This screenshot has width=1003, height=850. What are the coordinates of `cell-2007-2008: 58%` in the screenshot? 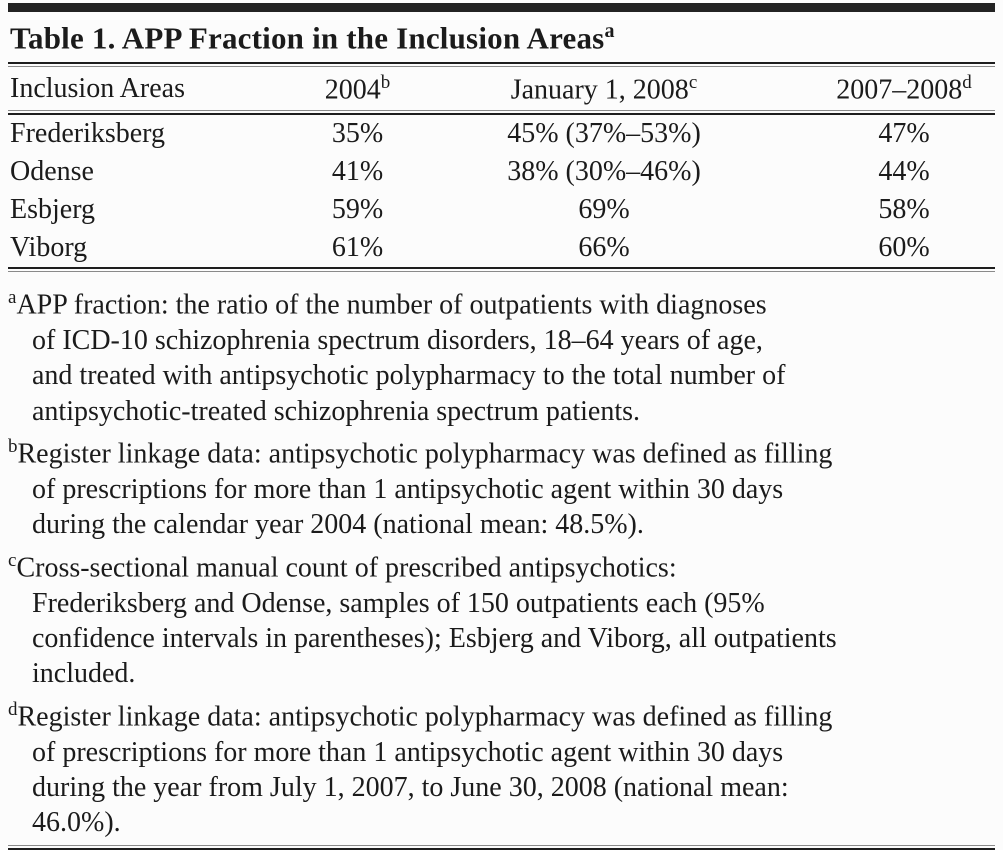 It's located at (904, 210).